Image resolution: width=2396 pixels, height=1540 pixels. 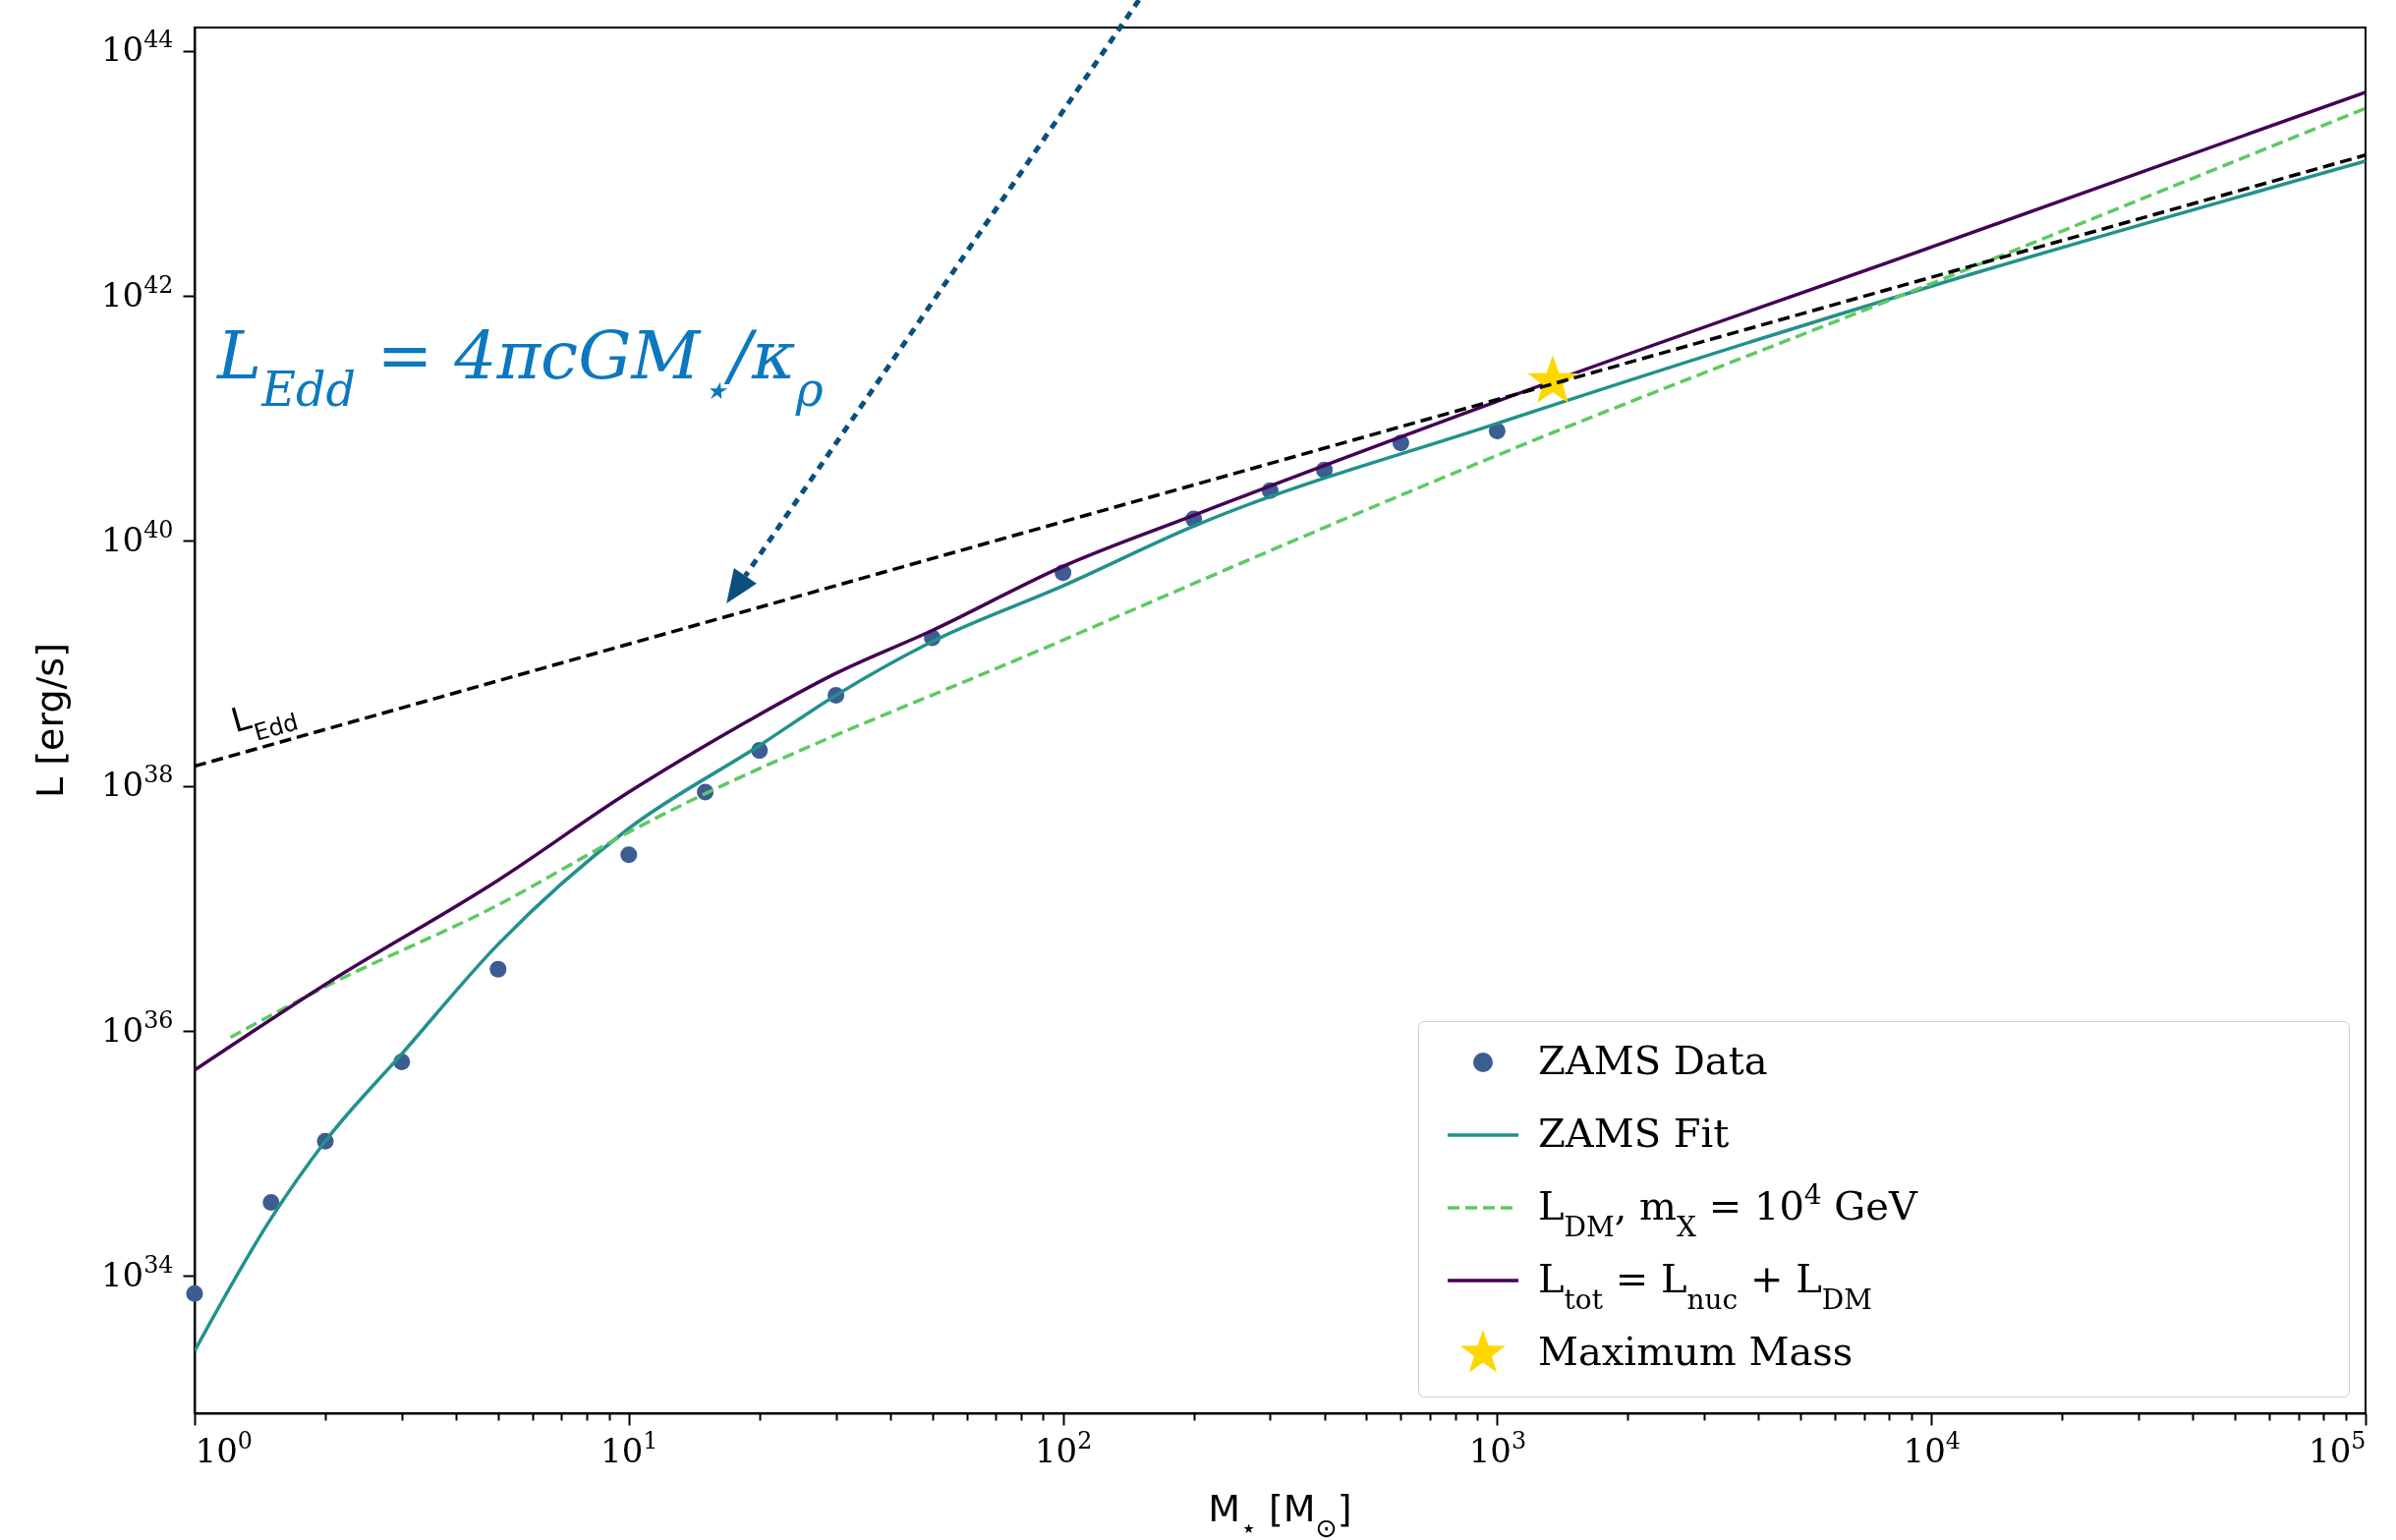 I want to click on legend-label: L$_{tot}$ = L$_{nuc}$ + L$_{DM}$, so click(x=1705, y=1286).